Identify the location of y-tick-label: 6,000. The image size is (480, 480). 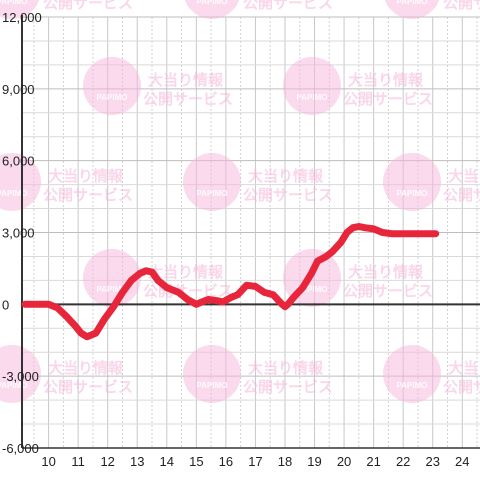
(18, 161).